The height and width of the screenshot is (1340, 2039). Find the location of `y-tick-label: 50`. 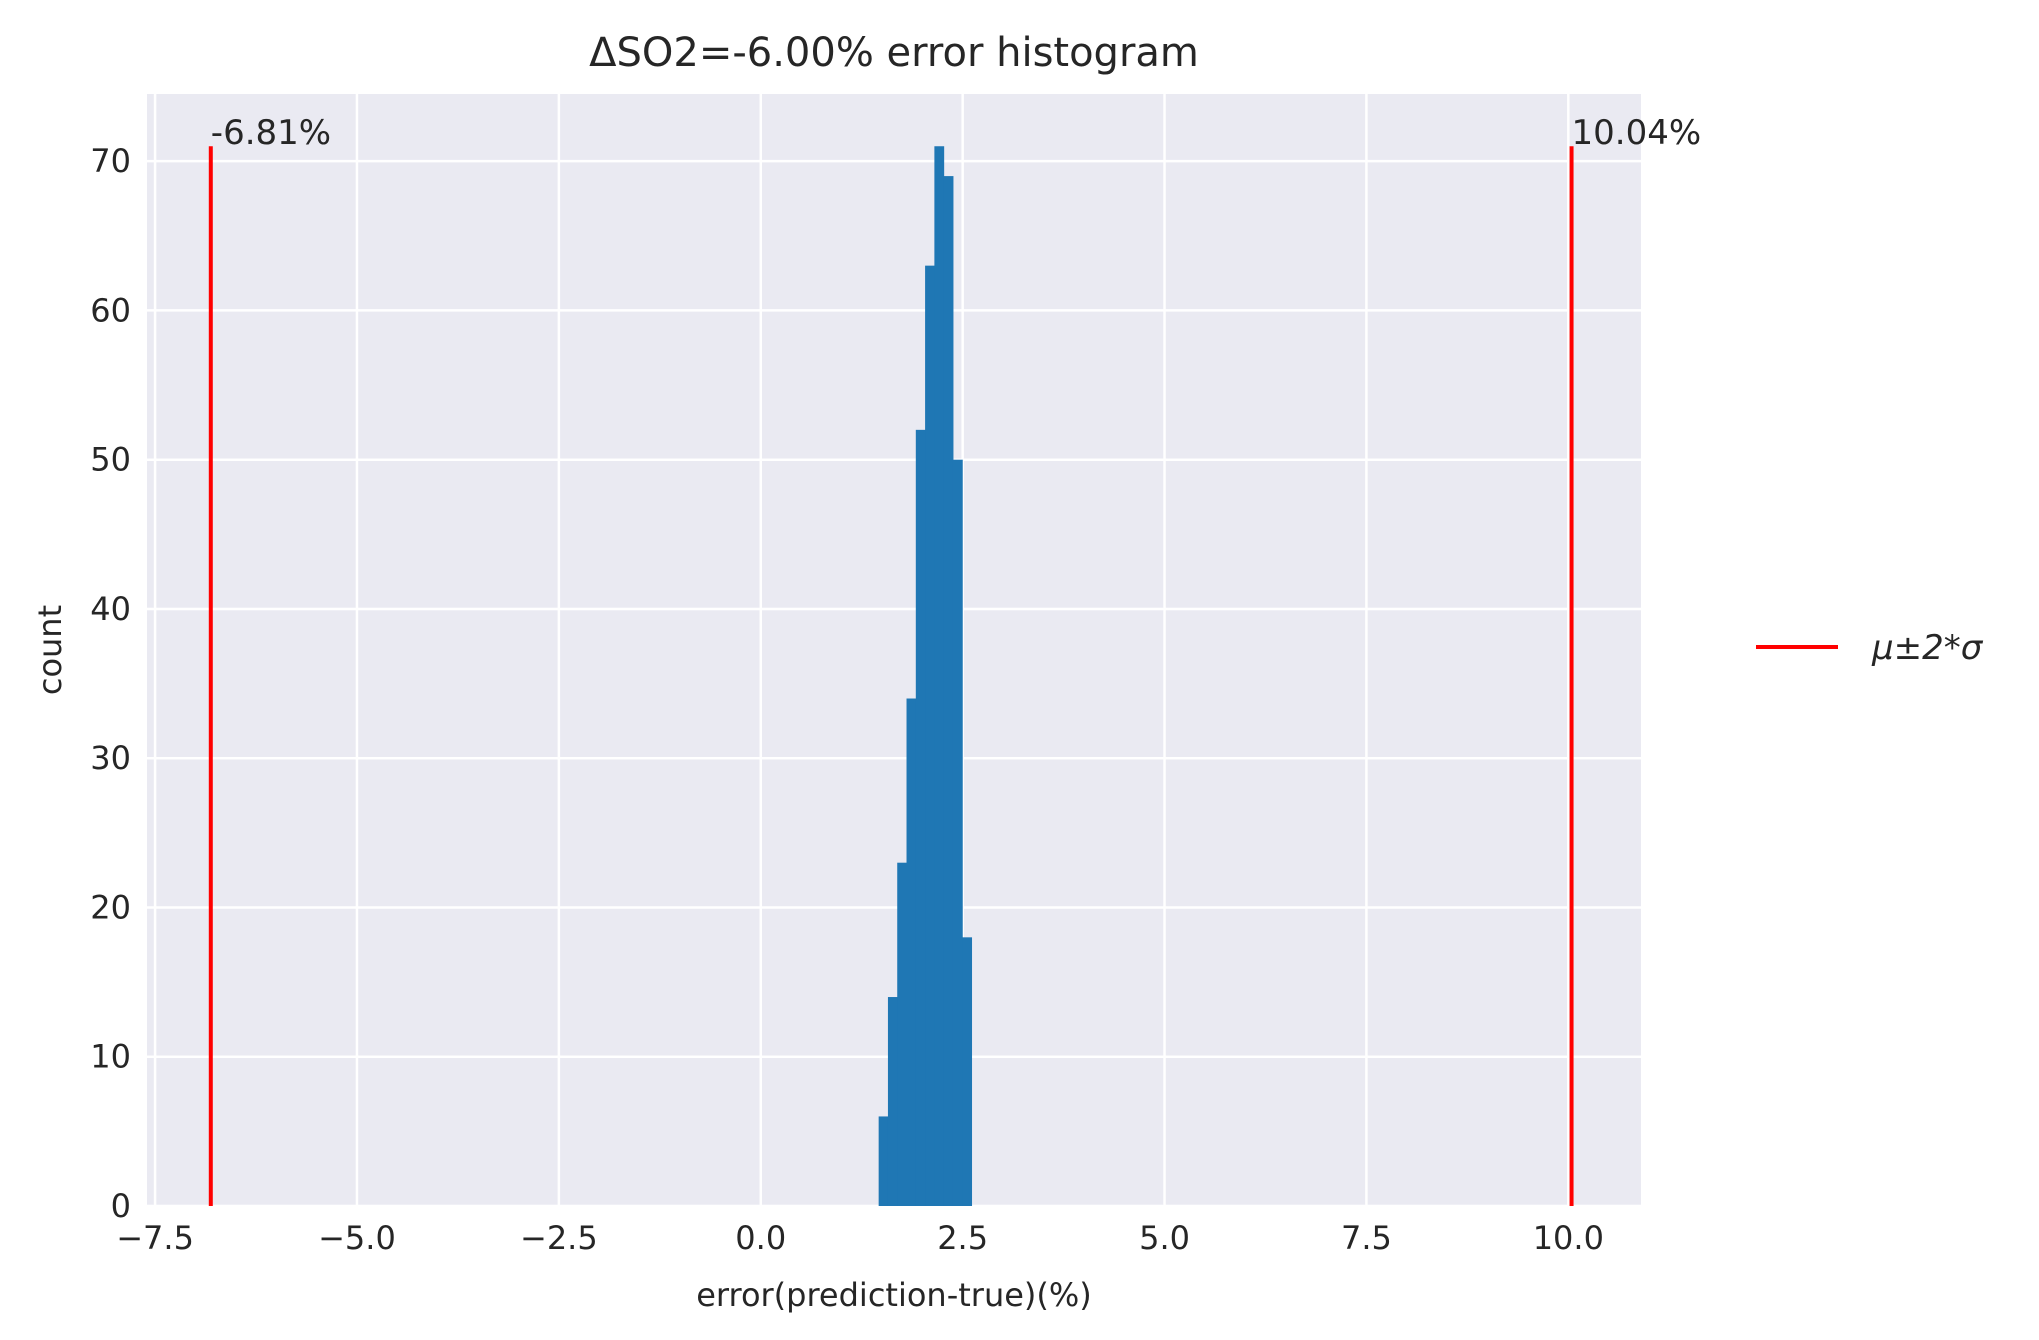

y-tick-label: 50 is located at coordinates (110, 460).